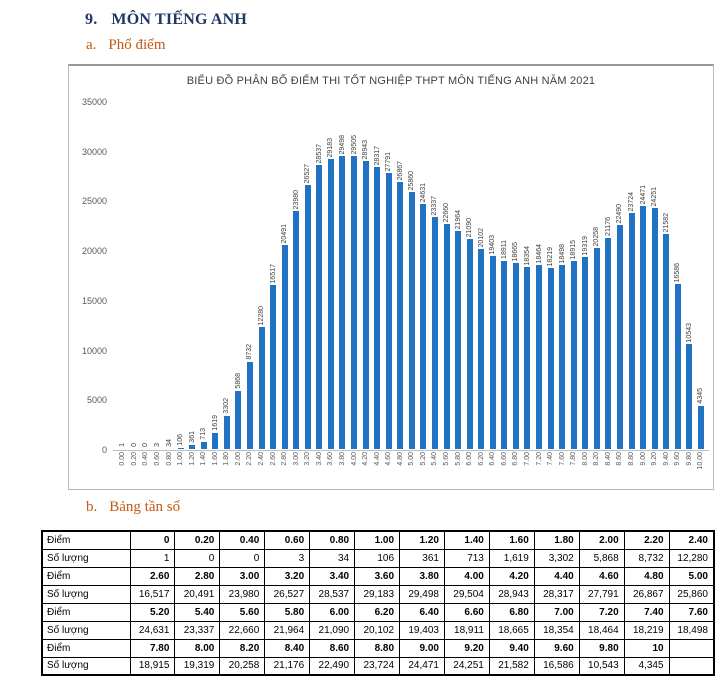  What do you see at coordinates (601, 558) in the screenshot?
I see `table-cell: 5,868` at bounding box center [601, 558].